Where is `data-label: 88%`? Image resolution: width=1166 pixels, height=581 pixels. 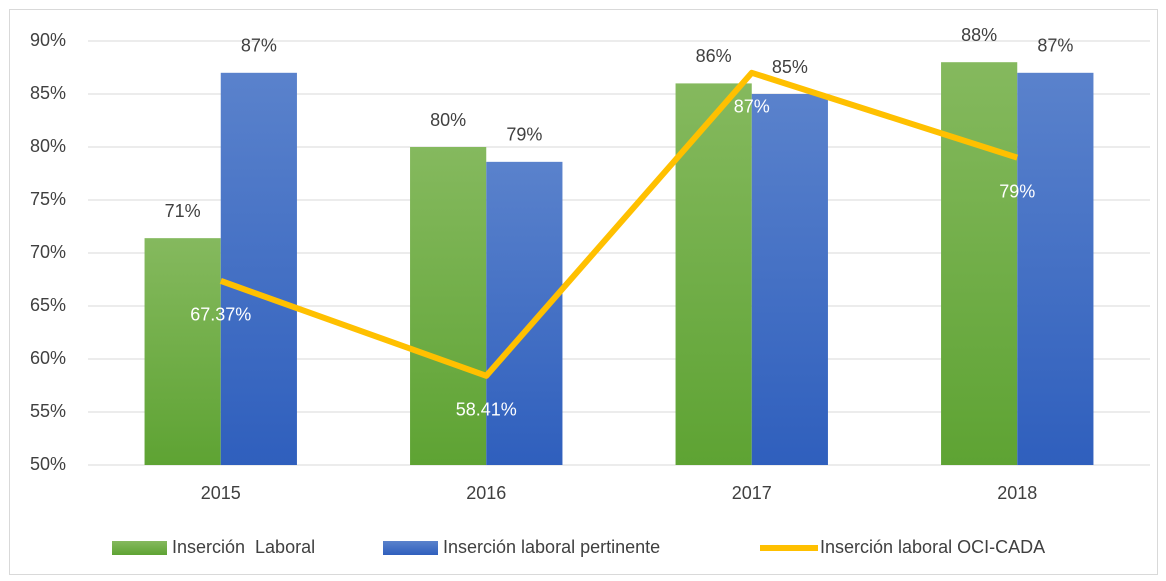 data-label: 88% is located at coordinates (979, 35).